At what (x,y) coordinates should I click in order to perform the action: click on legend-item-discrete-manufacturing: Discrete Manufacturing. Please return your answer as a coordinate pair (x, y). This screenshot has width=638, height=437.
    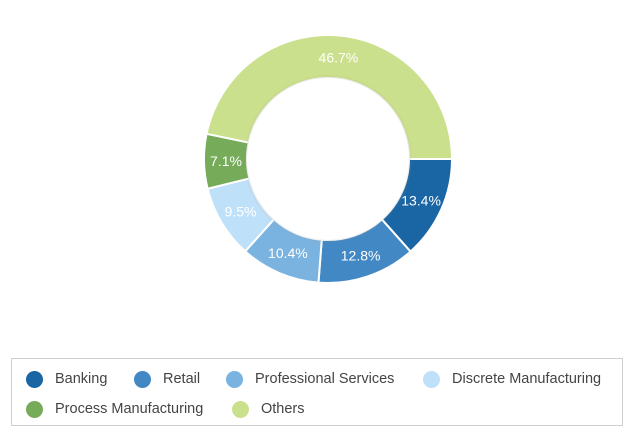
    Looking at the image, I should click on (512, 379).